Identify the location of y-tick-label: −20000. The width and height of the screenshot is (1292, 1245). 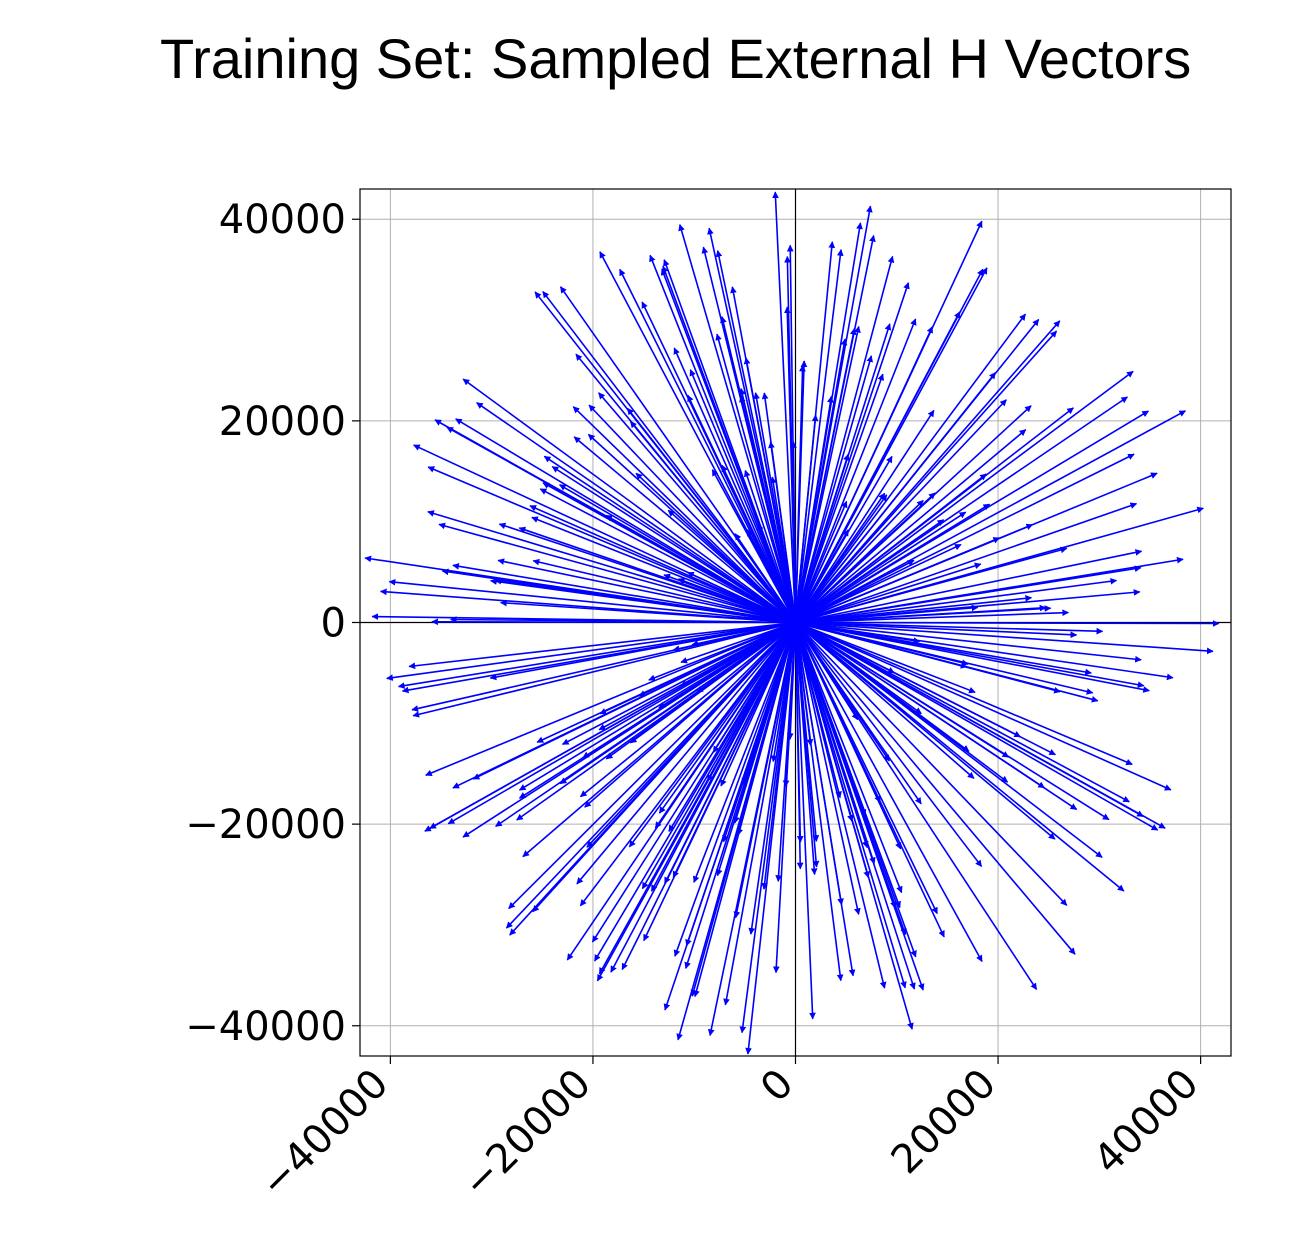
(265, 825).